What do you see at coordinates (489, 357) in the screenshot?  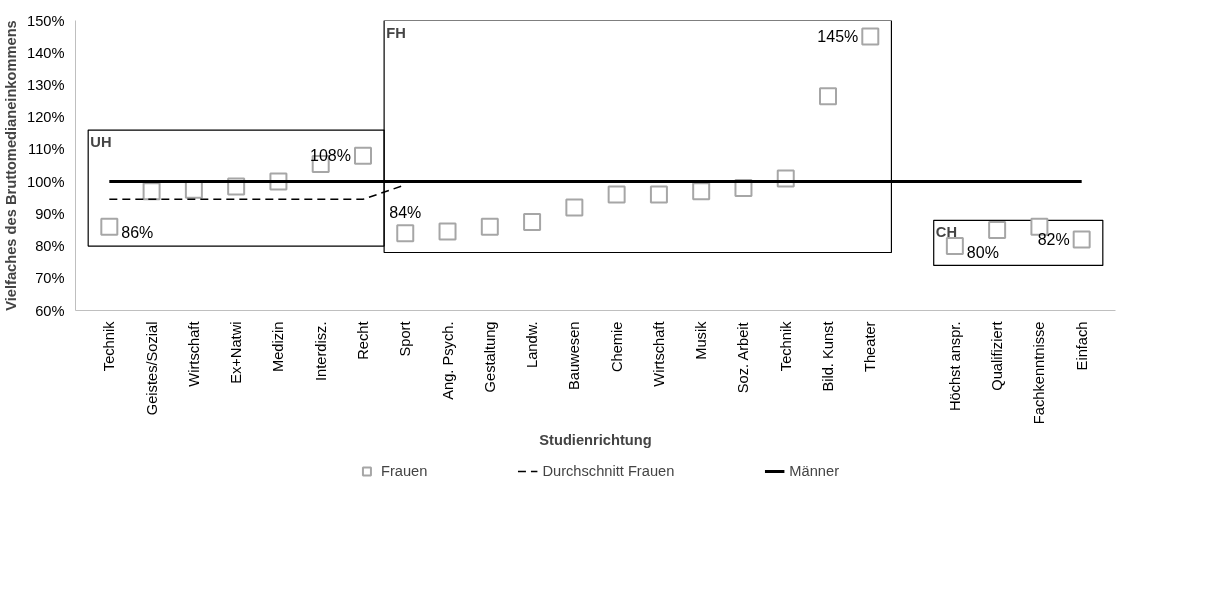 I see `x-tick-label: Gestaltung` at bounding box center [489, 357].